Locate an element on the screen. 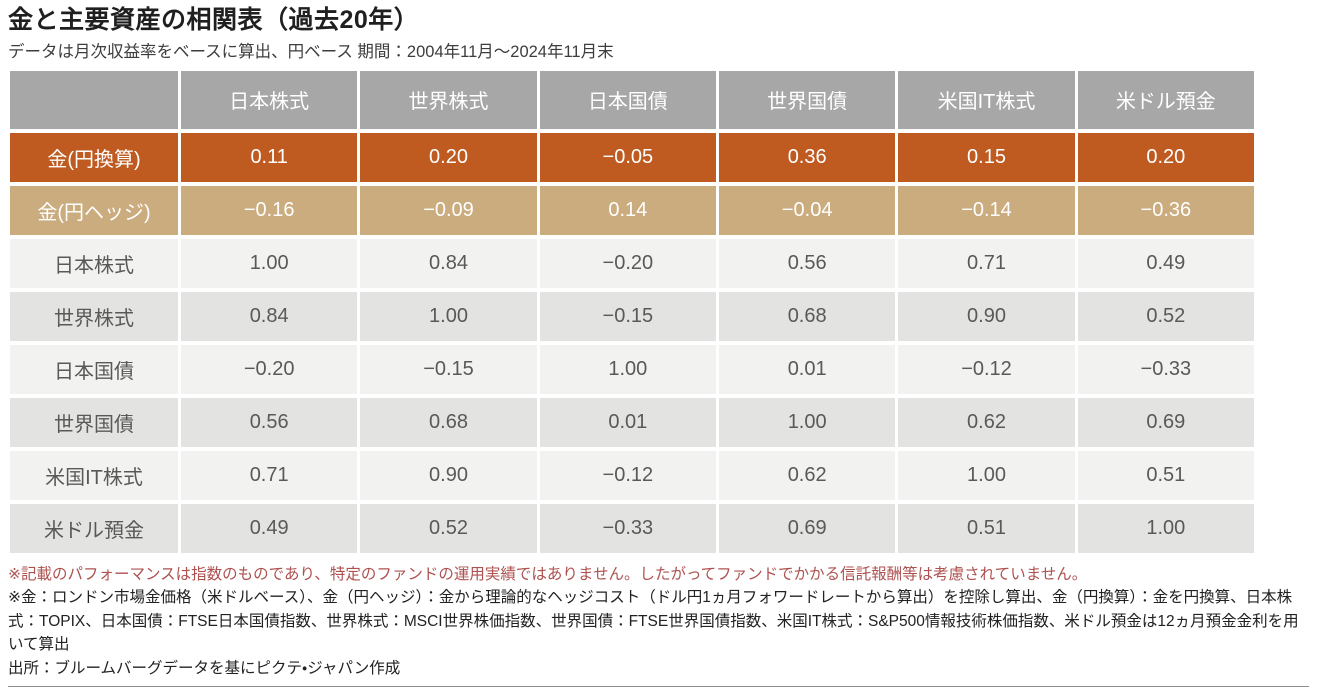 Image resolution: width=1317 pixels, height=694 pixels. row-label: 世界国債 is located at coordinates (94, 422).